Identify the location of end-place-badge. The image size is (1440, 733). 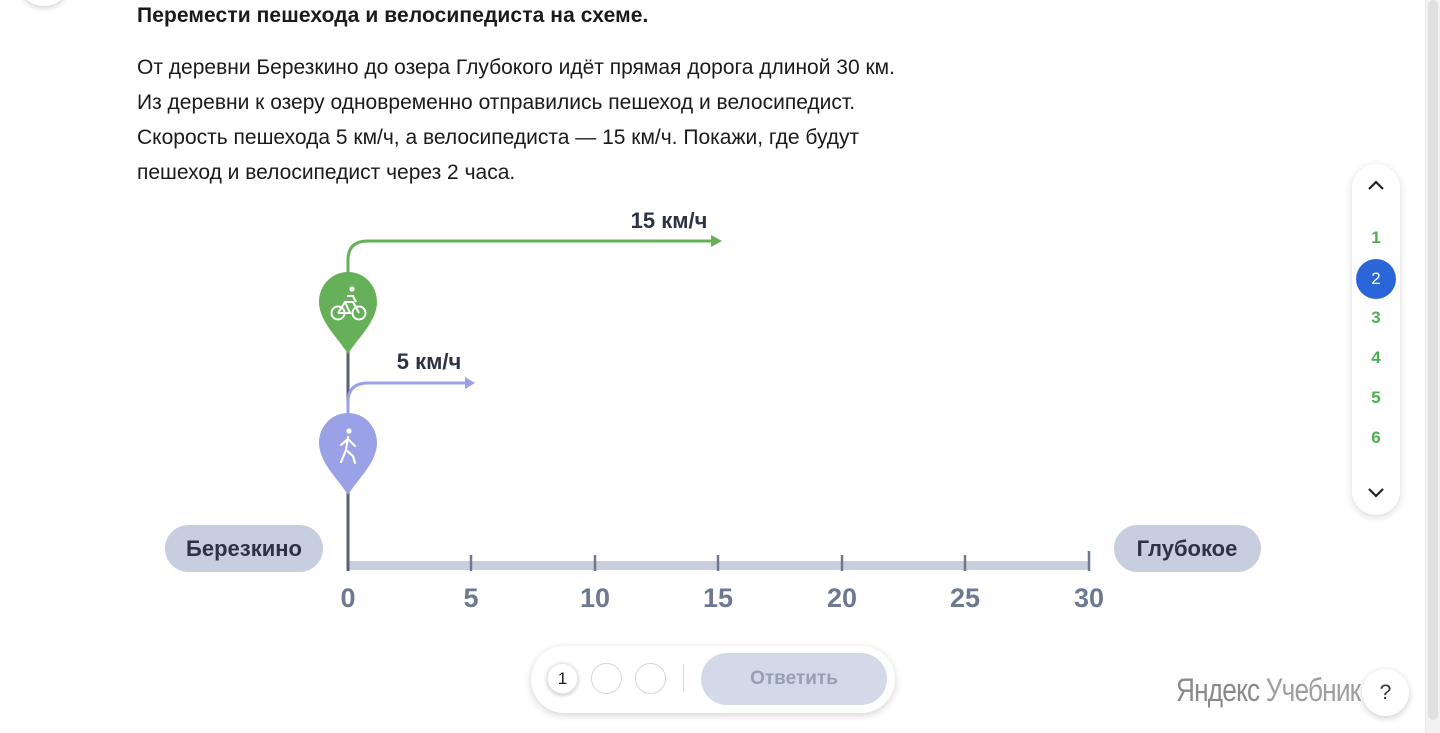
(1187, 548).